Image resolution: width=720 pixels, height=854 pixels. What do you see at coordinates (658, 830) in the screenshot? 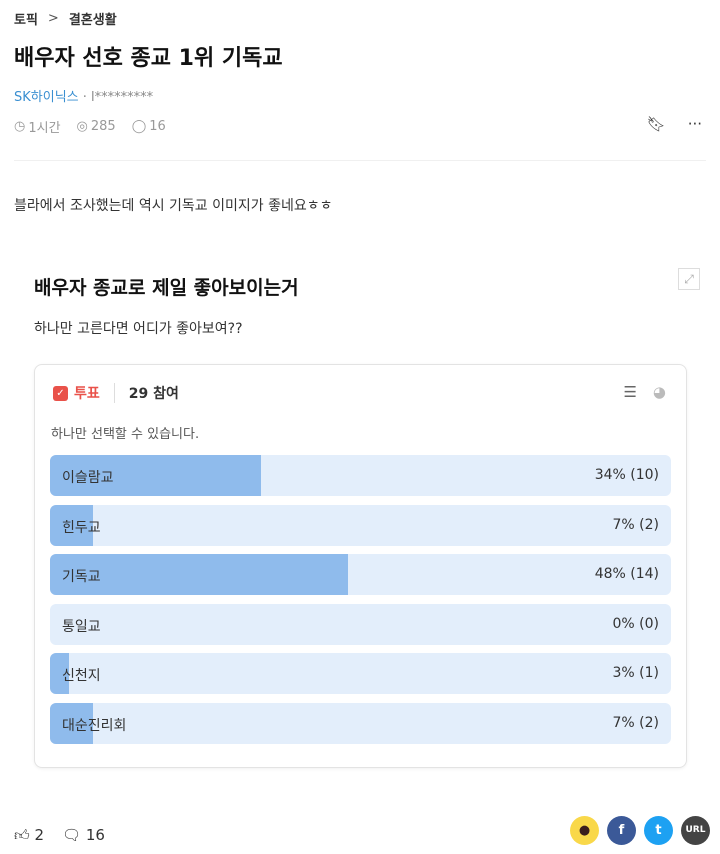
I see `twitter-share-icon: t` at bounding box center [658, 830].